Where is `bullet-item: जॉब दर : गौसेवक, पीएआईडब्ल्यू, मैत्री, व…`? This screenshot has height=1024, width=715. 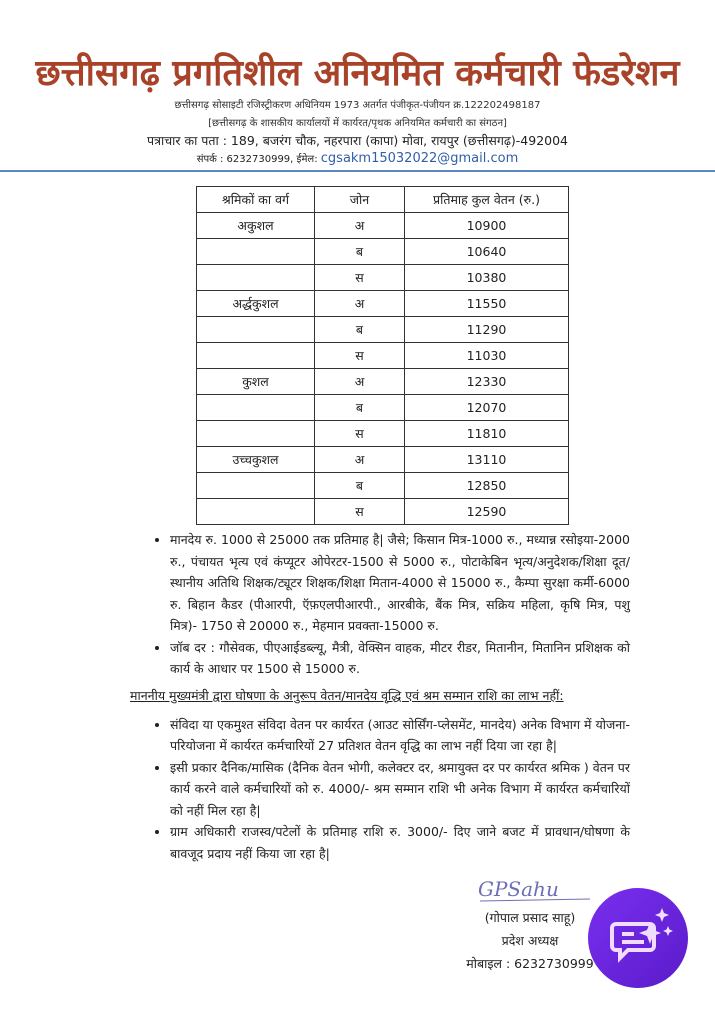
bullet-item: जॉब दर : गौसेवक, पीएआईडब्ल्यू, मैत्री, व… is located at coordinates (400, 658).